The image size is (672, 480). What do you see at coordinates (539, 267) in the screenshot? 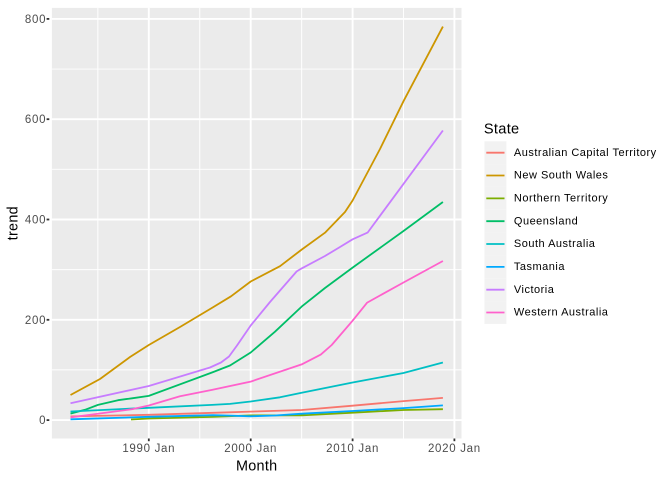
I see `svg-text: Tasmania` at bounding box center [539, 267].